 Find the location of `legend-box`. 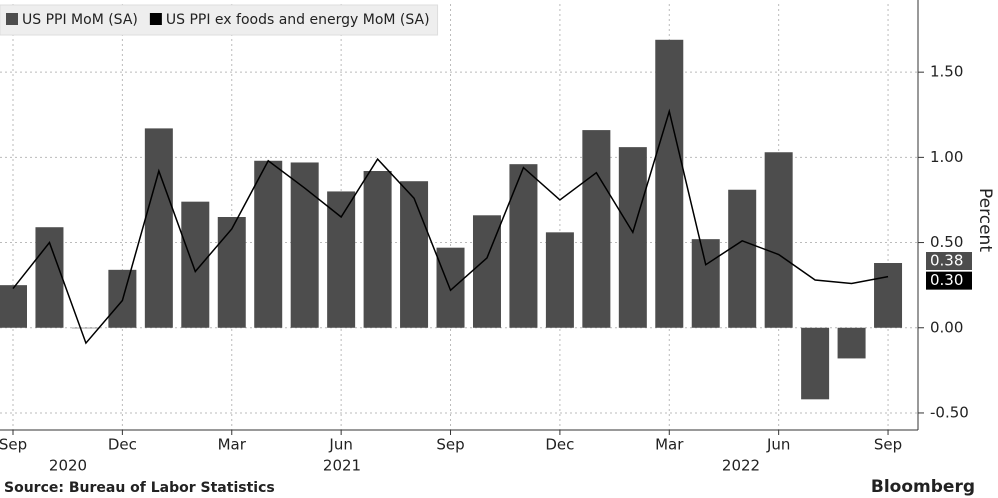

legend-box is located at coordinates (219, 20).